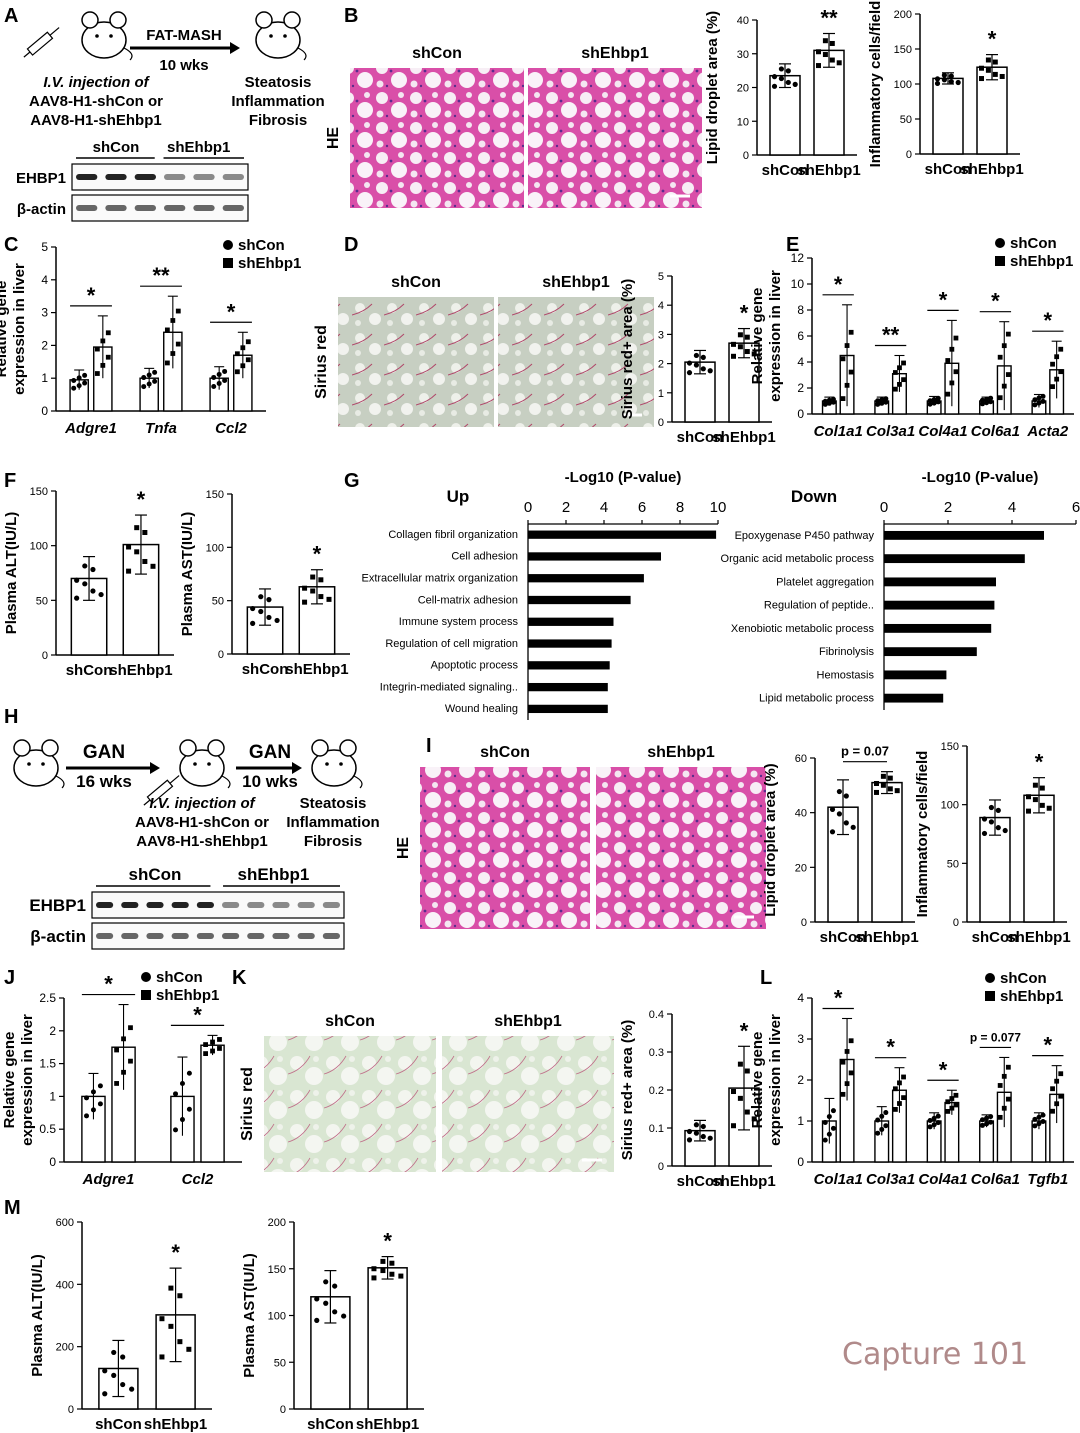 This screenshot has height=1433, width=1080. I want to click on outcome-text: Inflammation, so click(332, 822).